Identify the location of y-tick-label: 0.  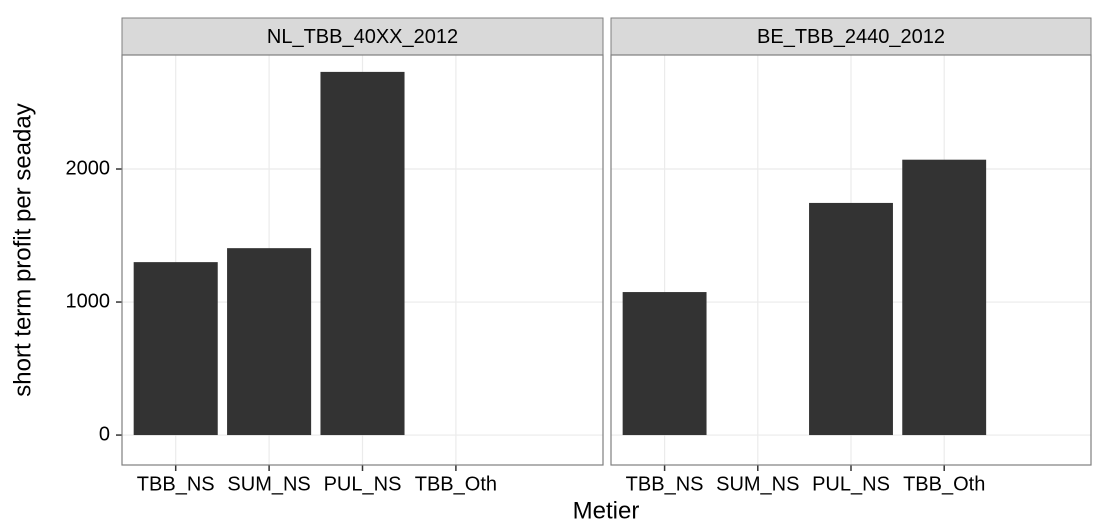
(104, 434).